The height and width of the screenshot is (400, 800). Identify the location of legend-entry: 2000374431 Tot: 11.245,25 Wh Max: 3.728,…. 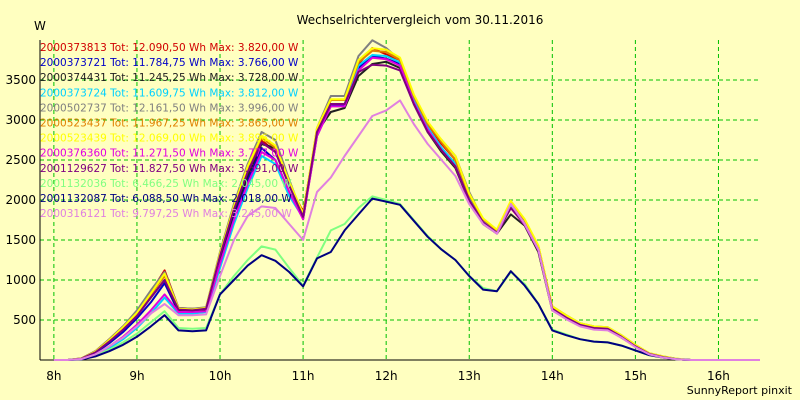
(169, 78).